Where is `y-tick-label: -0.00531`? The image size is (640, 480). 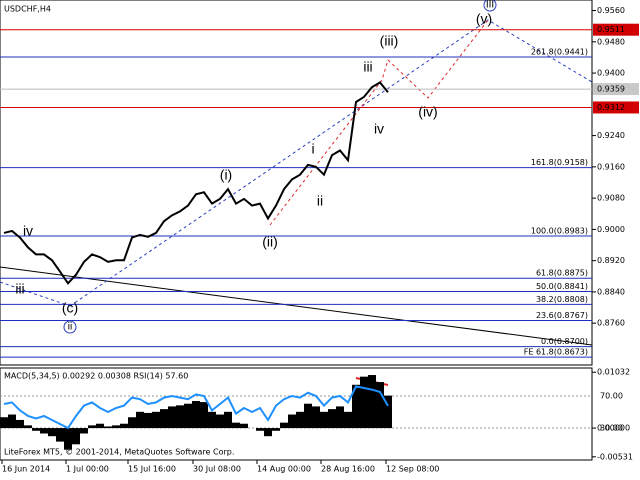 y-tick-label: -0.00531 is located at coordinates (615, 456).